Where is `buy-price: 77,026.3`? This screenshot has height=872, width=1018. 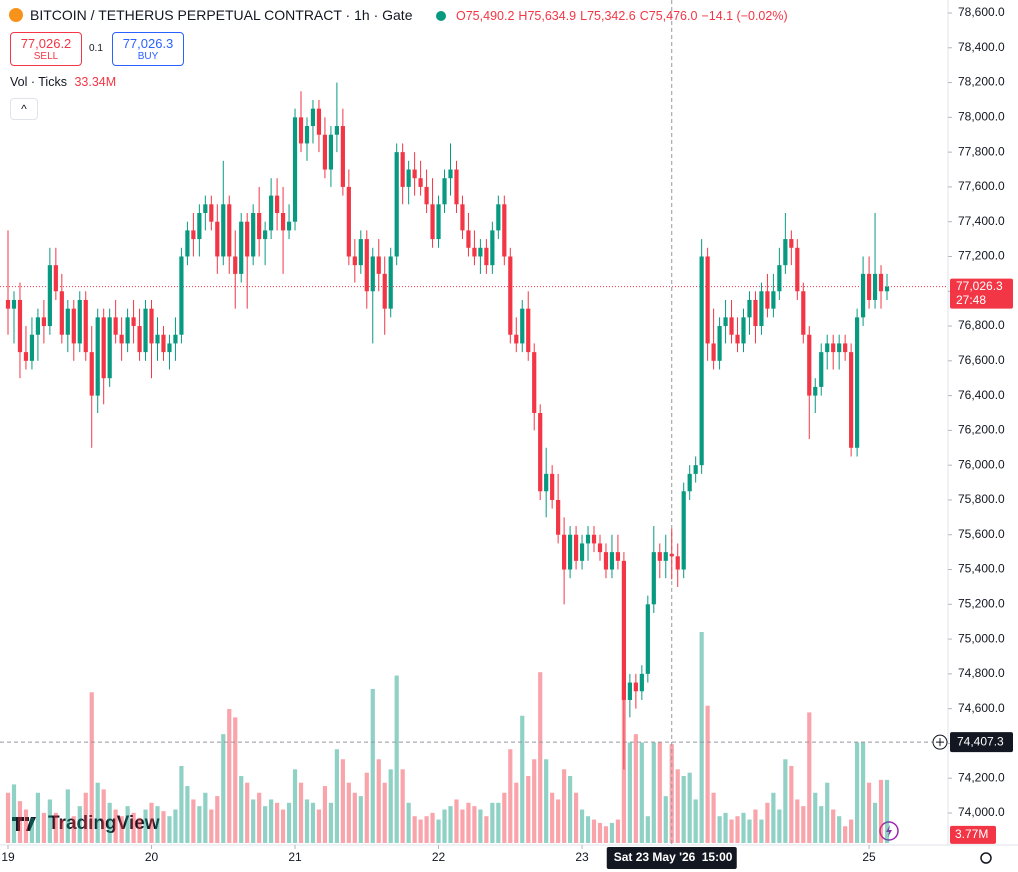
buy-price: 77,026.3 is located at coordinates (148, 43).